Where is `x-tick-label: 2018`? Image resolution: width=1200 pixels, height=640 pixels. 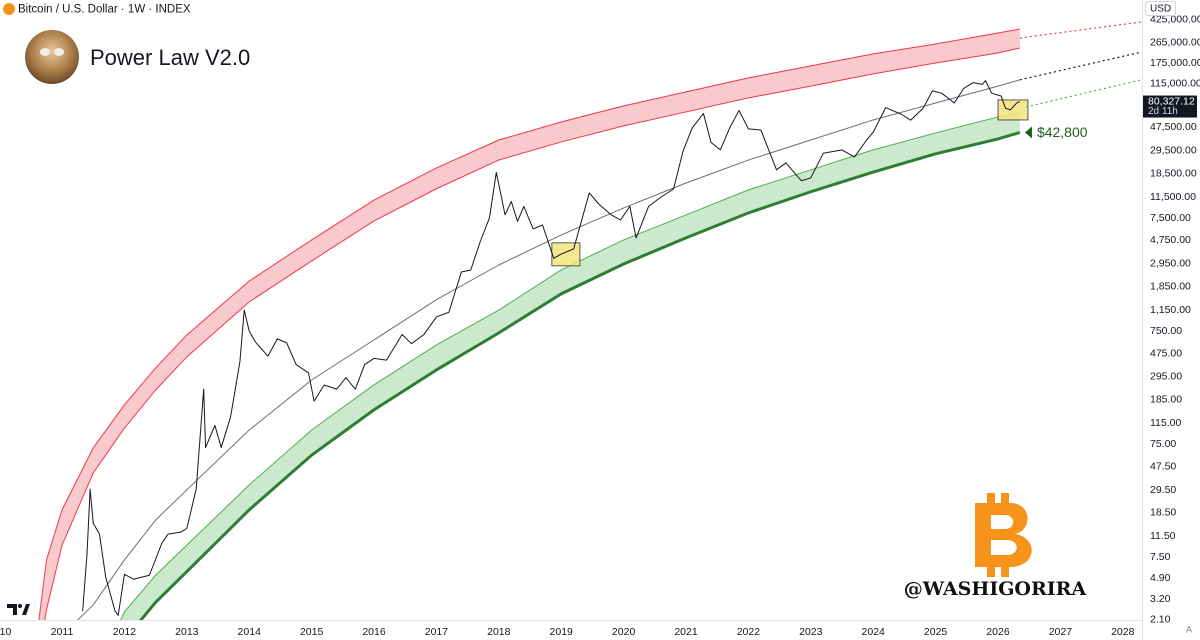 x-tick-label: 2018 is located at coordinates (499, 632).